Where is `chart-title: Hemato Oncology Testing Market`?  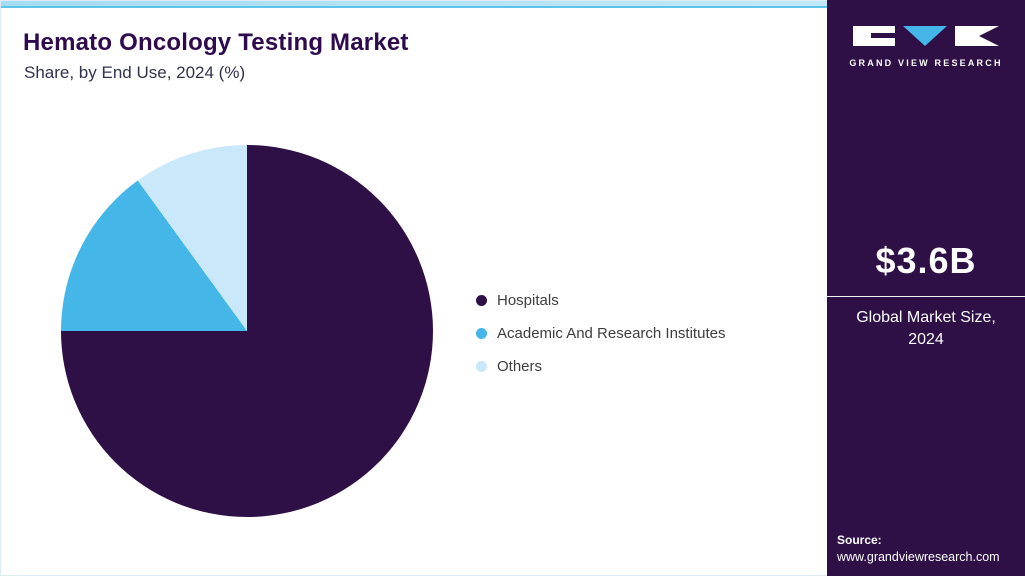
chart-title: Hemato Oncology Testing Market is located at coordinates (216, 42).